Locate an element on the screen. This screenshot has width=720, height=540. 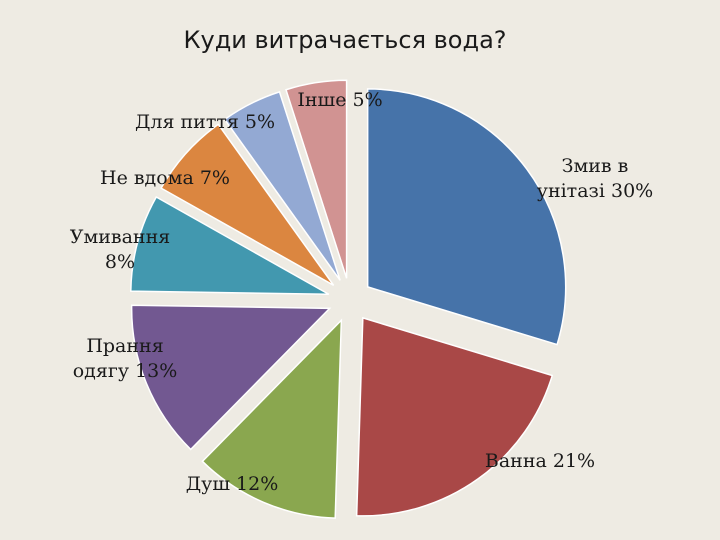
slice-label-8: Інше 5% is located at coordinates (339, 100).